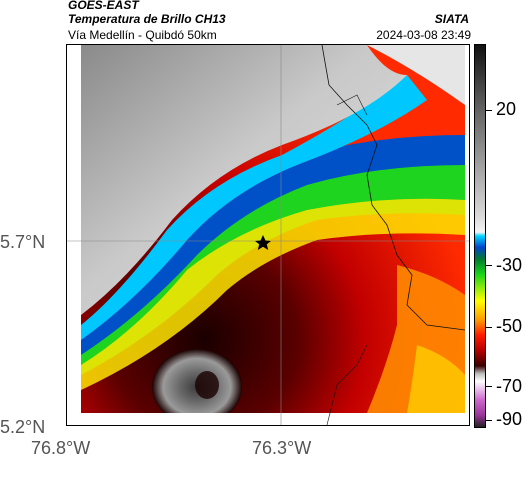  I want to click on colorbar-tick-label: -90, so click(509, 419).